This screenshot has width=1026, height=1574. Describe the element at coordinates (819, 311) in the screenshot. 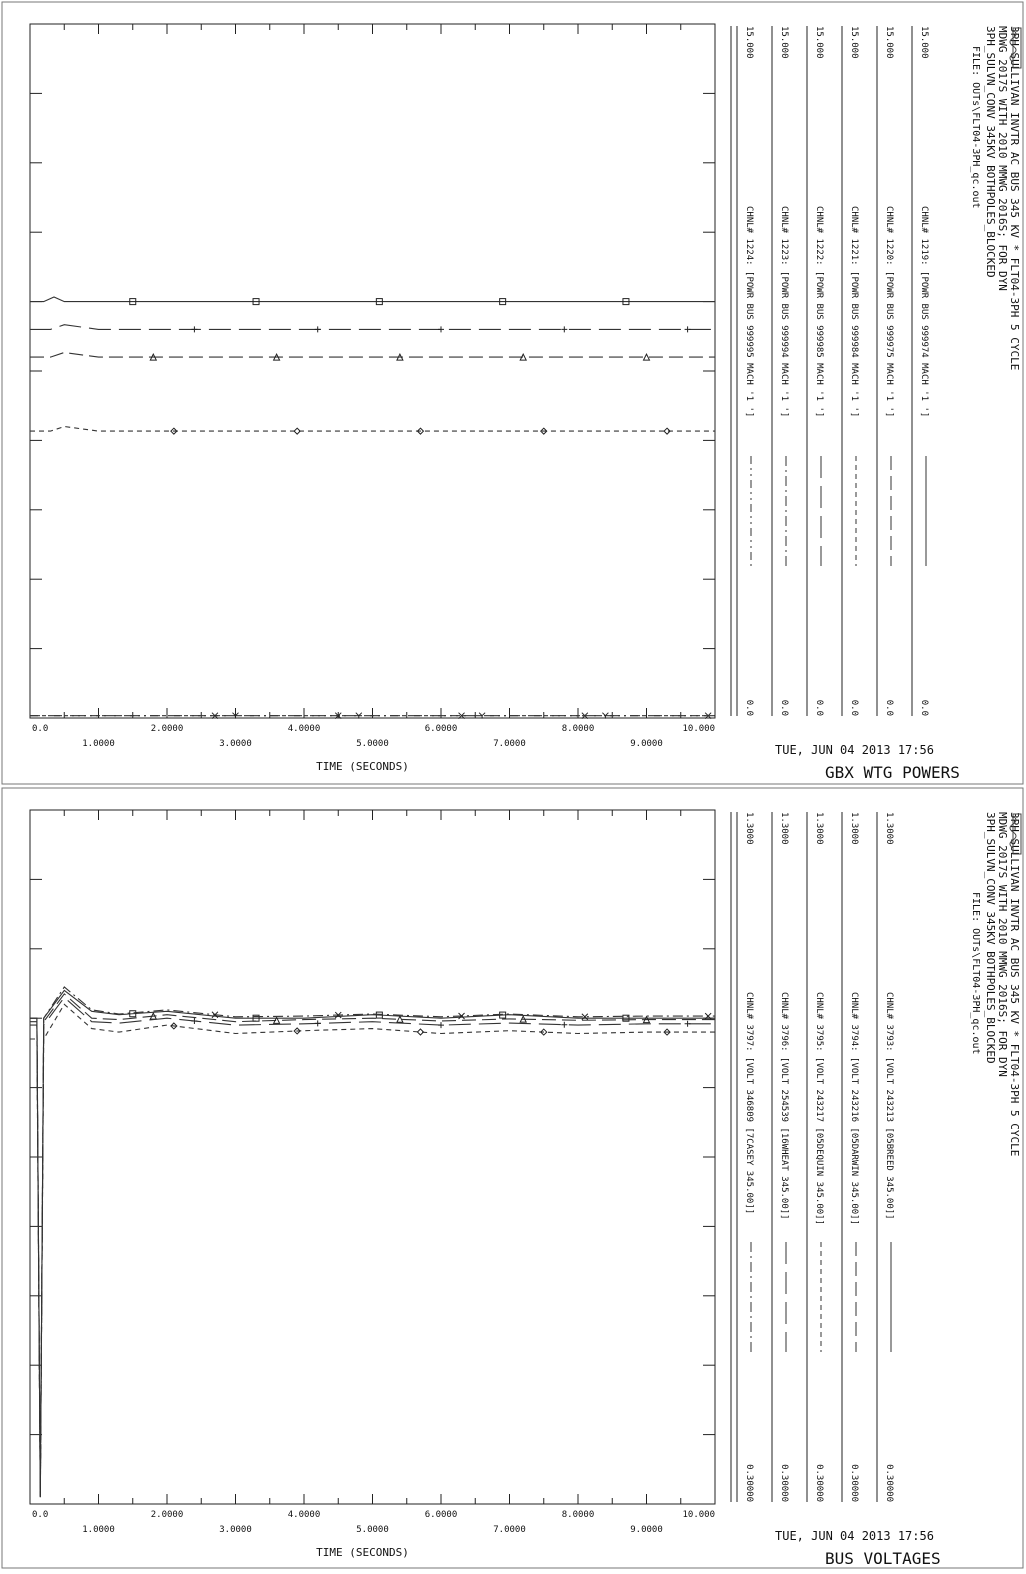

I see `channel-name: CHNL# 1222: [POWR BUS 999985 MACH '1 ']` at that location.